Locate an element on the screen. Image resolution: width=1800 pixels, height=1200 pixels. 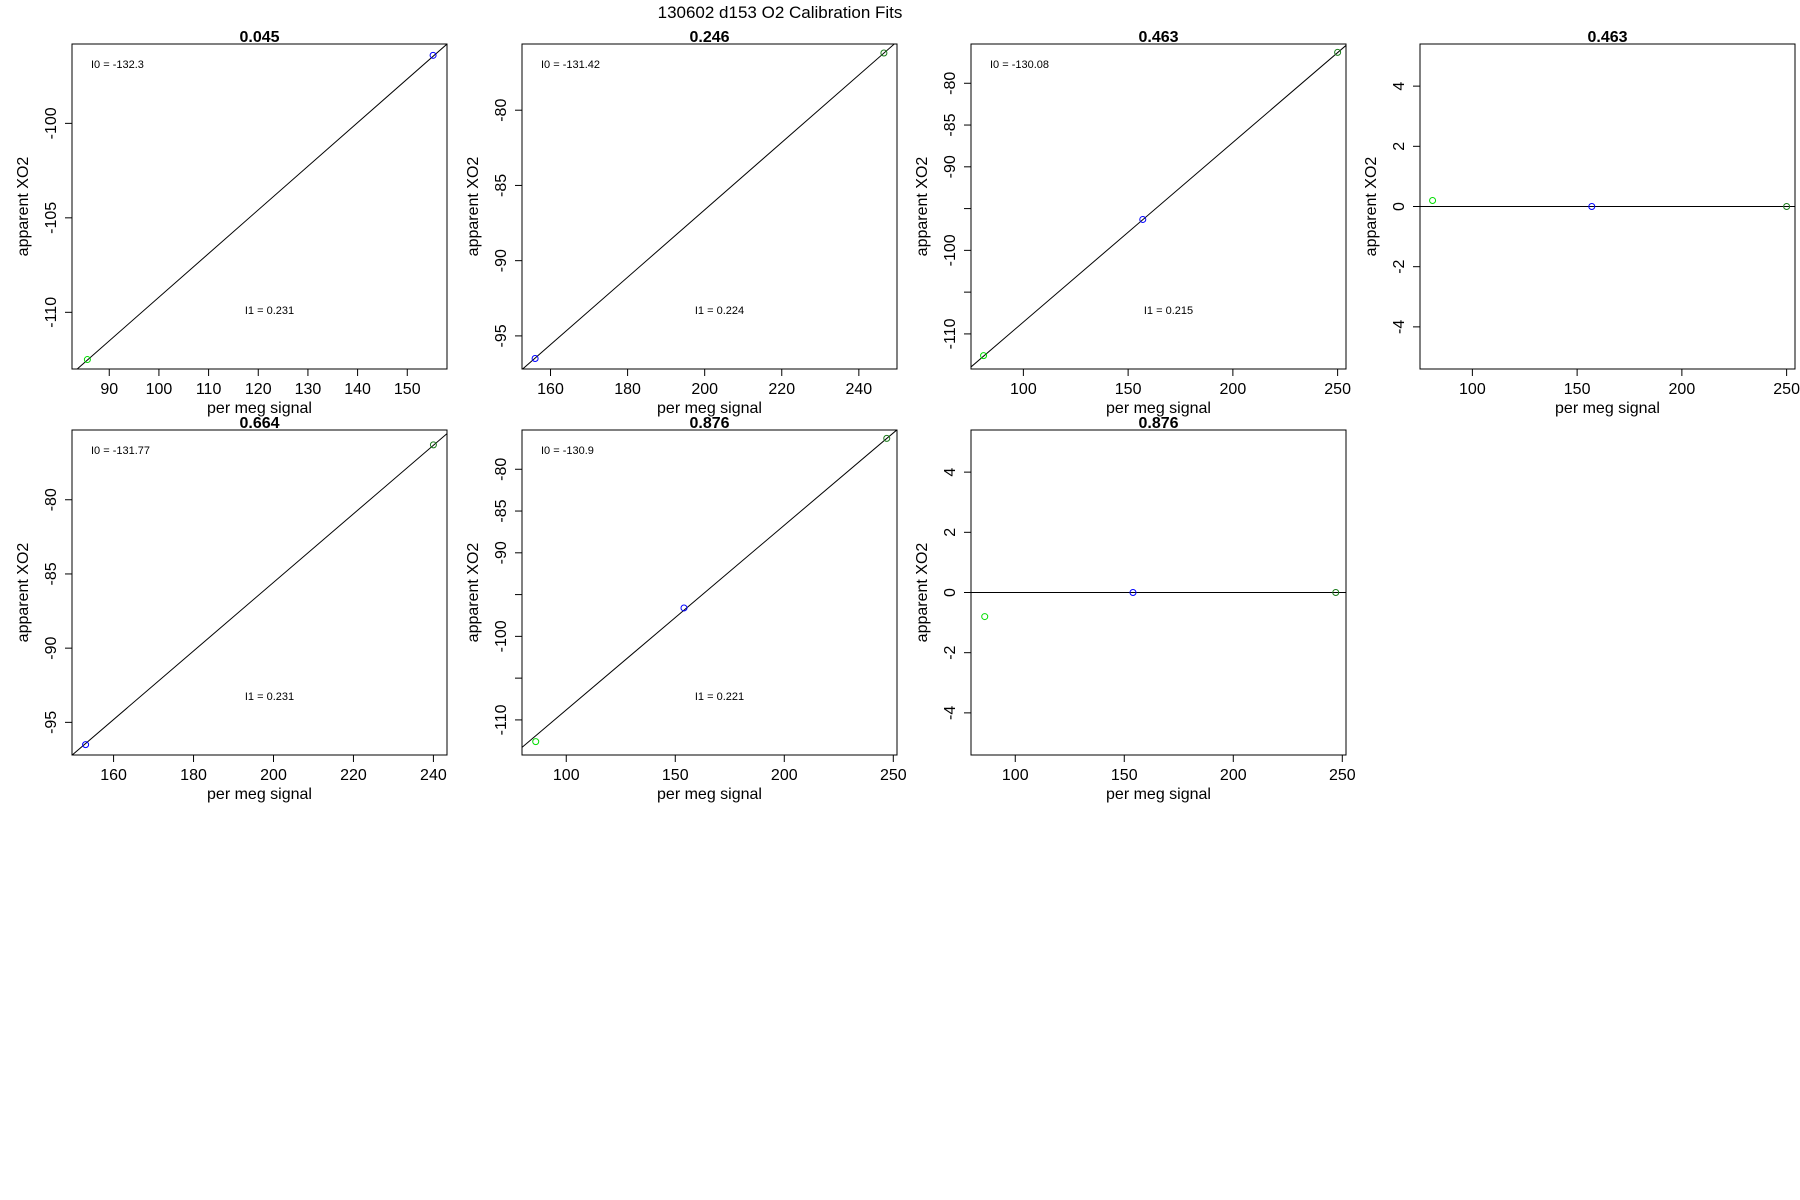
x-tick-label: 140 is located at coordinates (357, 389).